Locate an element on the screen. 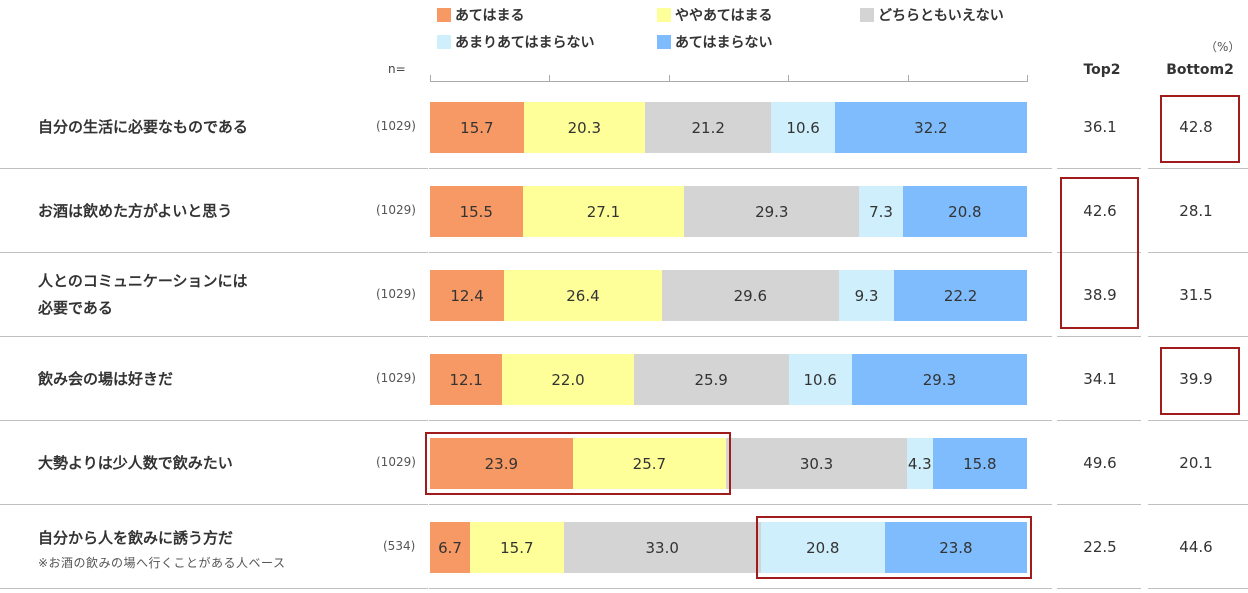 This screenshot has width=1248, height=593. row-label: 大勢よりは少人数で飲みたい is located at coordinates (135, 463).